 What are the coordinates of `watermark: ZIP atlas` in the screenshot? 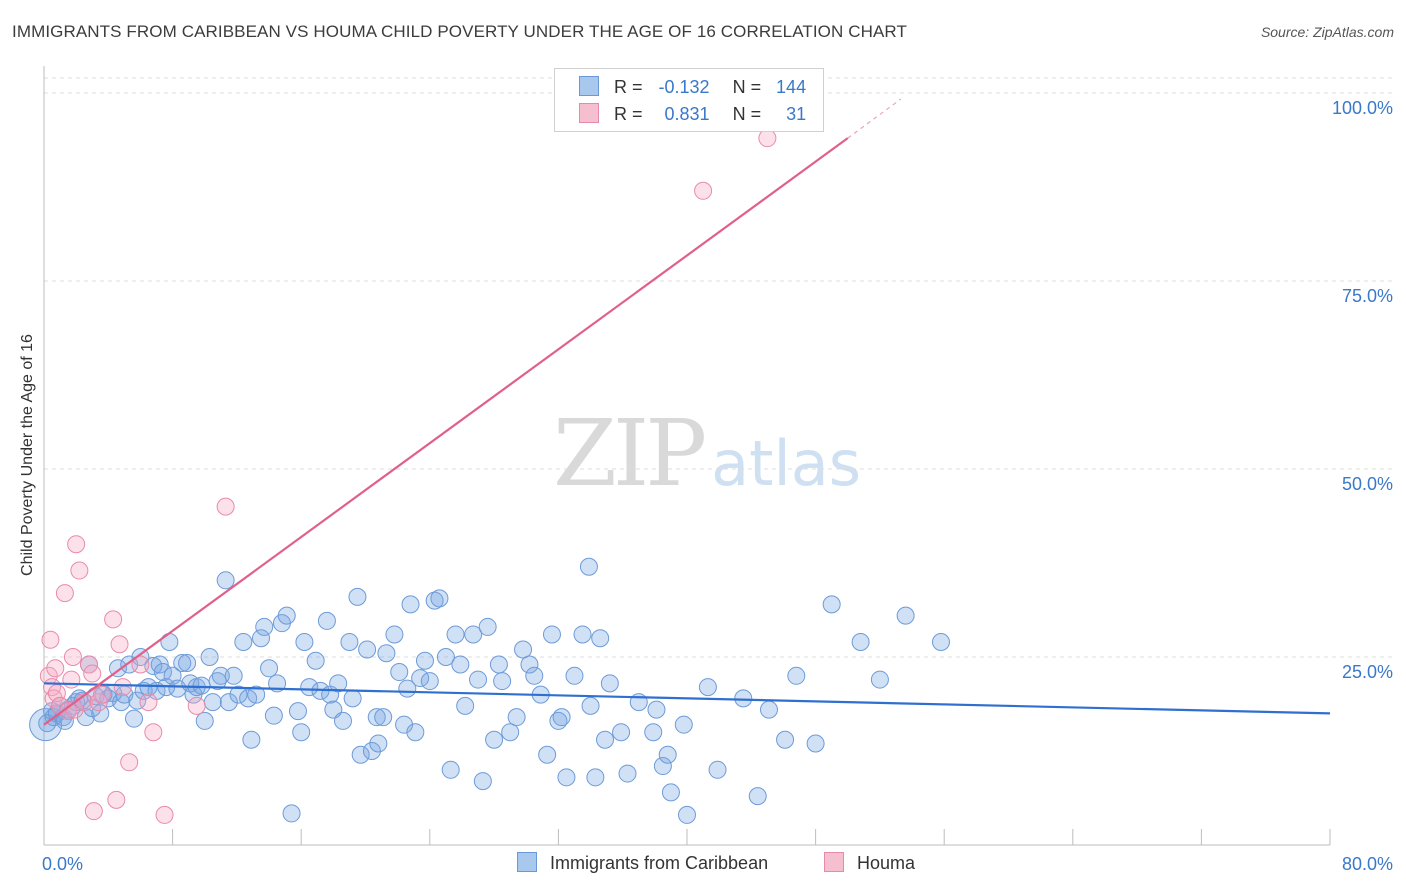 It's located at (707, 453).